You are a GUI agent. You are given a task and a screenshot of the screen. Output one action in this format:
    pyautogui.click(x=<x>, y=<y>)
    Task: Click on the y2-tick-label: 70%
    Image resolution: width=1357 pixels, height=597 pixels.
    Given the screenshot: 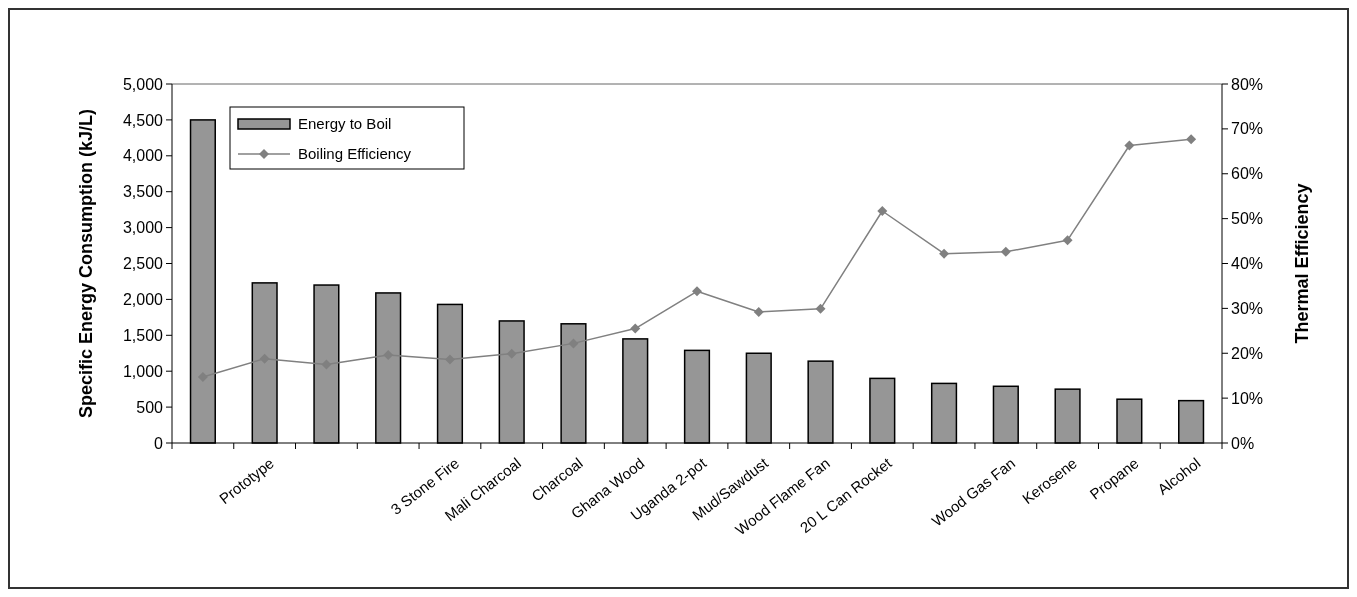 What is the action you would take?
    pyautogui.click(x=1247, y=129)
    